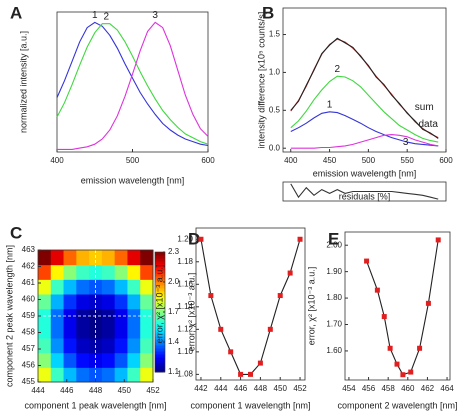  I want to click on x-tick-label: 444, so click(221, 388).